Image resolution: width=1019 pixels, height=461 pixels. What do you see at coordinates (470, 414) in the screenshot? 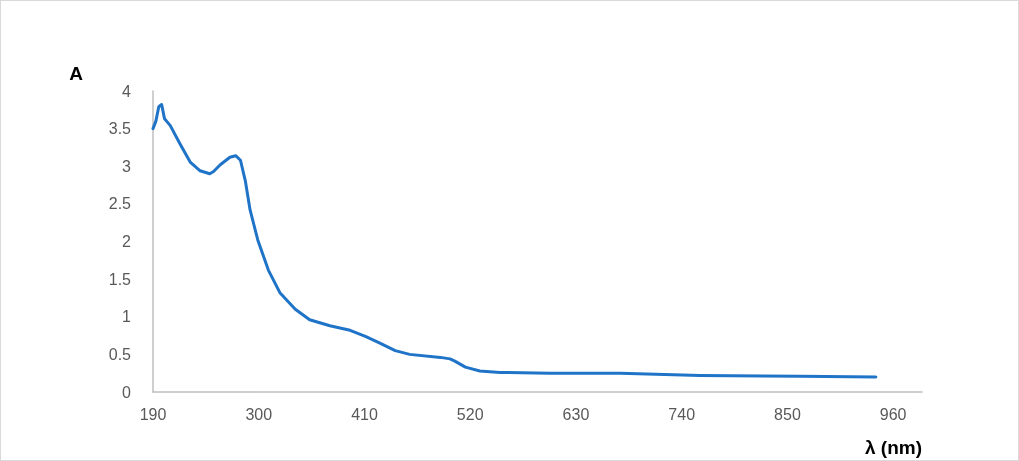
I see `x-tick-label: 520` at bounding box center [470, 414].